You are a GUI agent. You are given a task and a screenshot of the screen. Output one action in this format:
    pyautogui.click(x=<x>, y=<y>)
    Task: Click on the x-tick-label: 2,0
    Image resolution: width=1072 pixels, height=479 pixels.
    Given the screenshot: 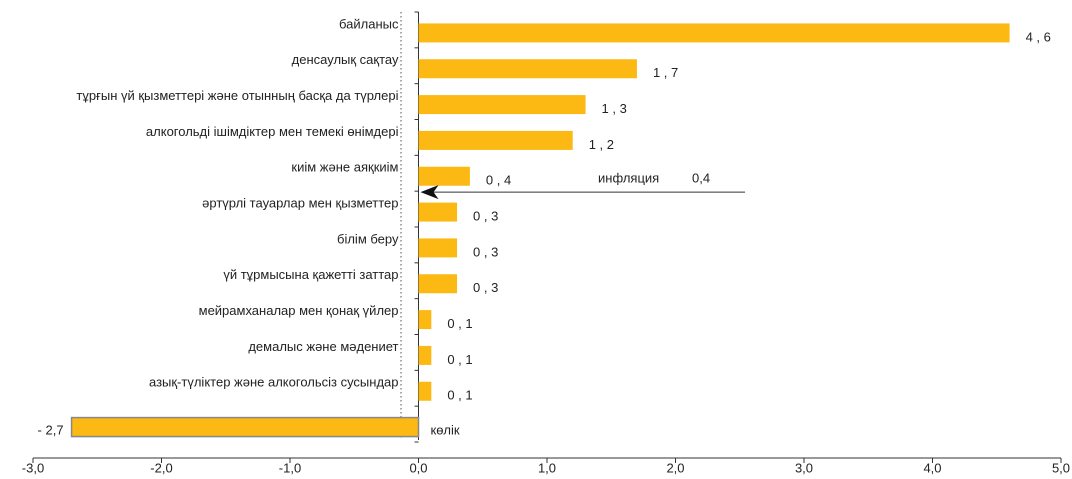 What is the action you would take?
    pyautogui.click(x=675, y=467)
    